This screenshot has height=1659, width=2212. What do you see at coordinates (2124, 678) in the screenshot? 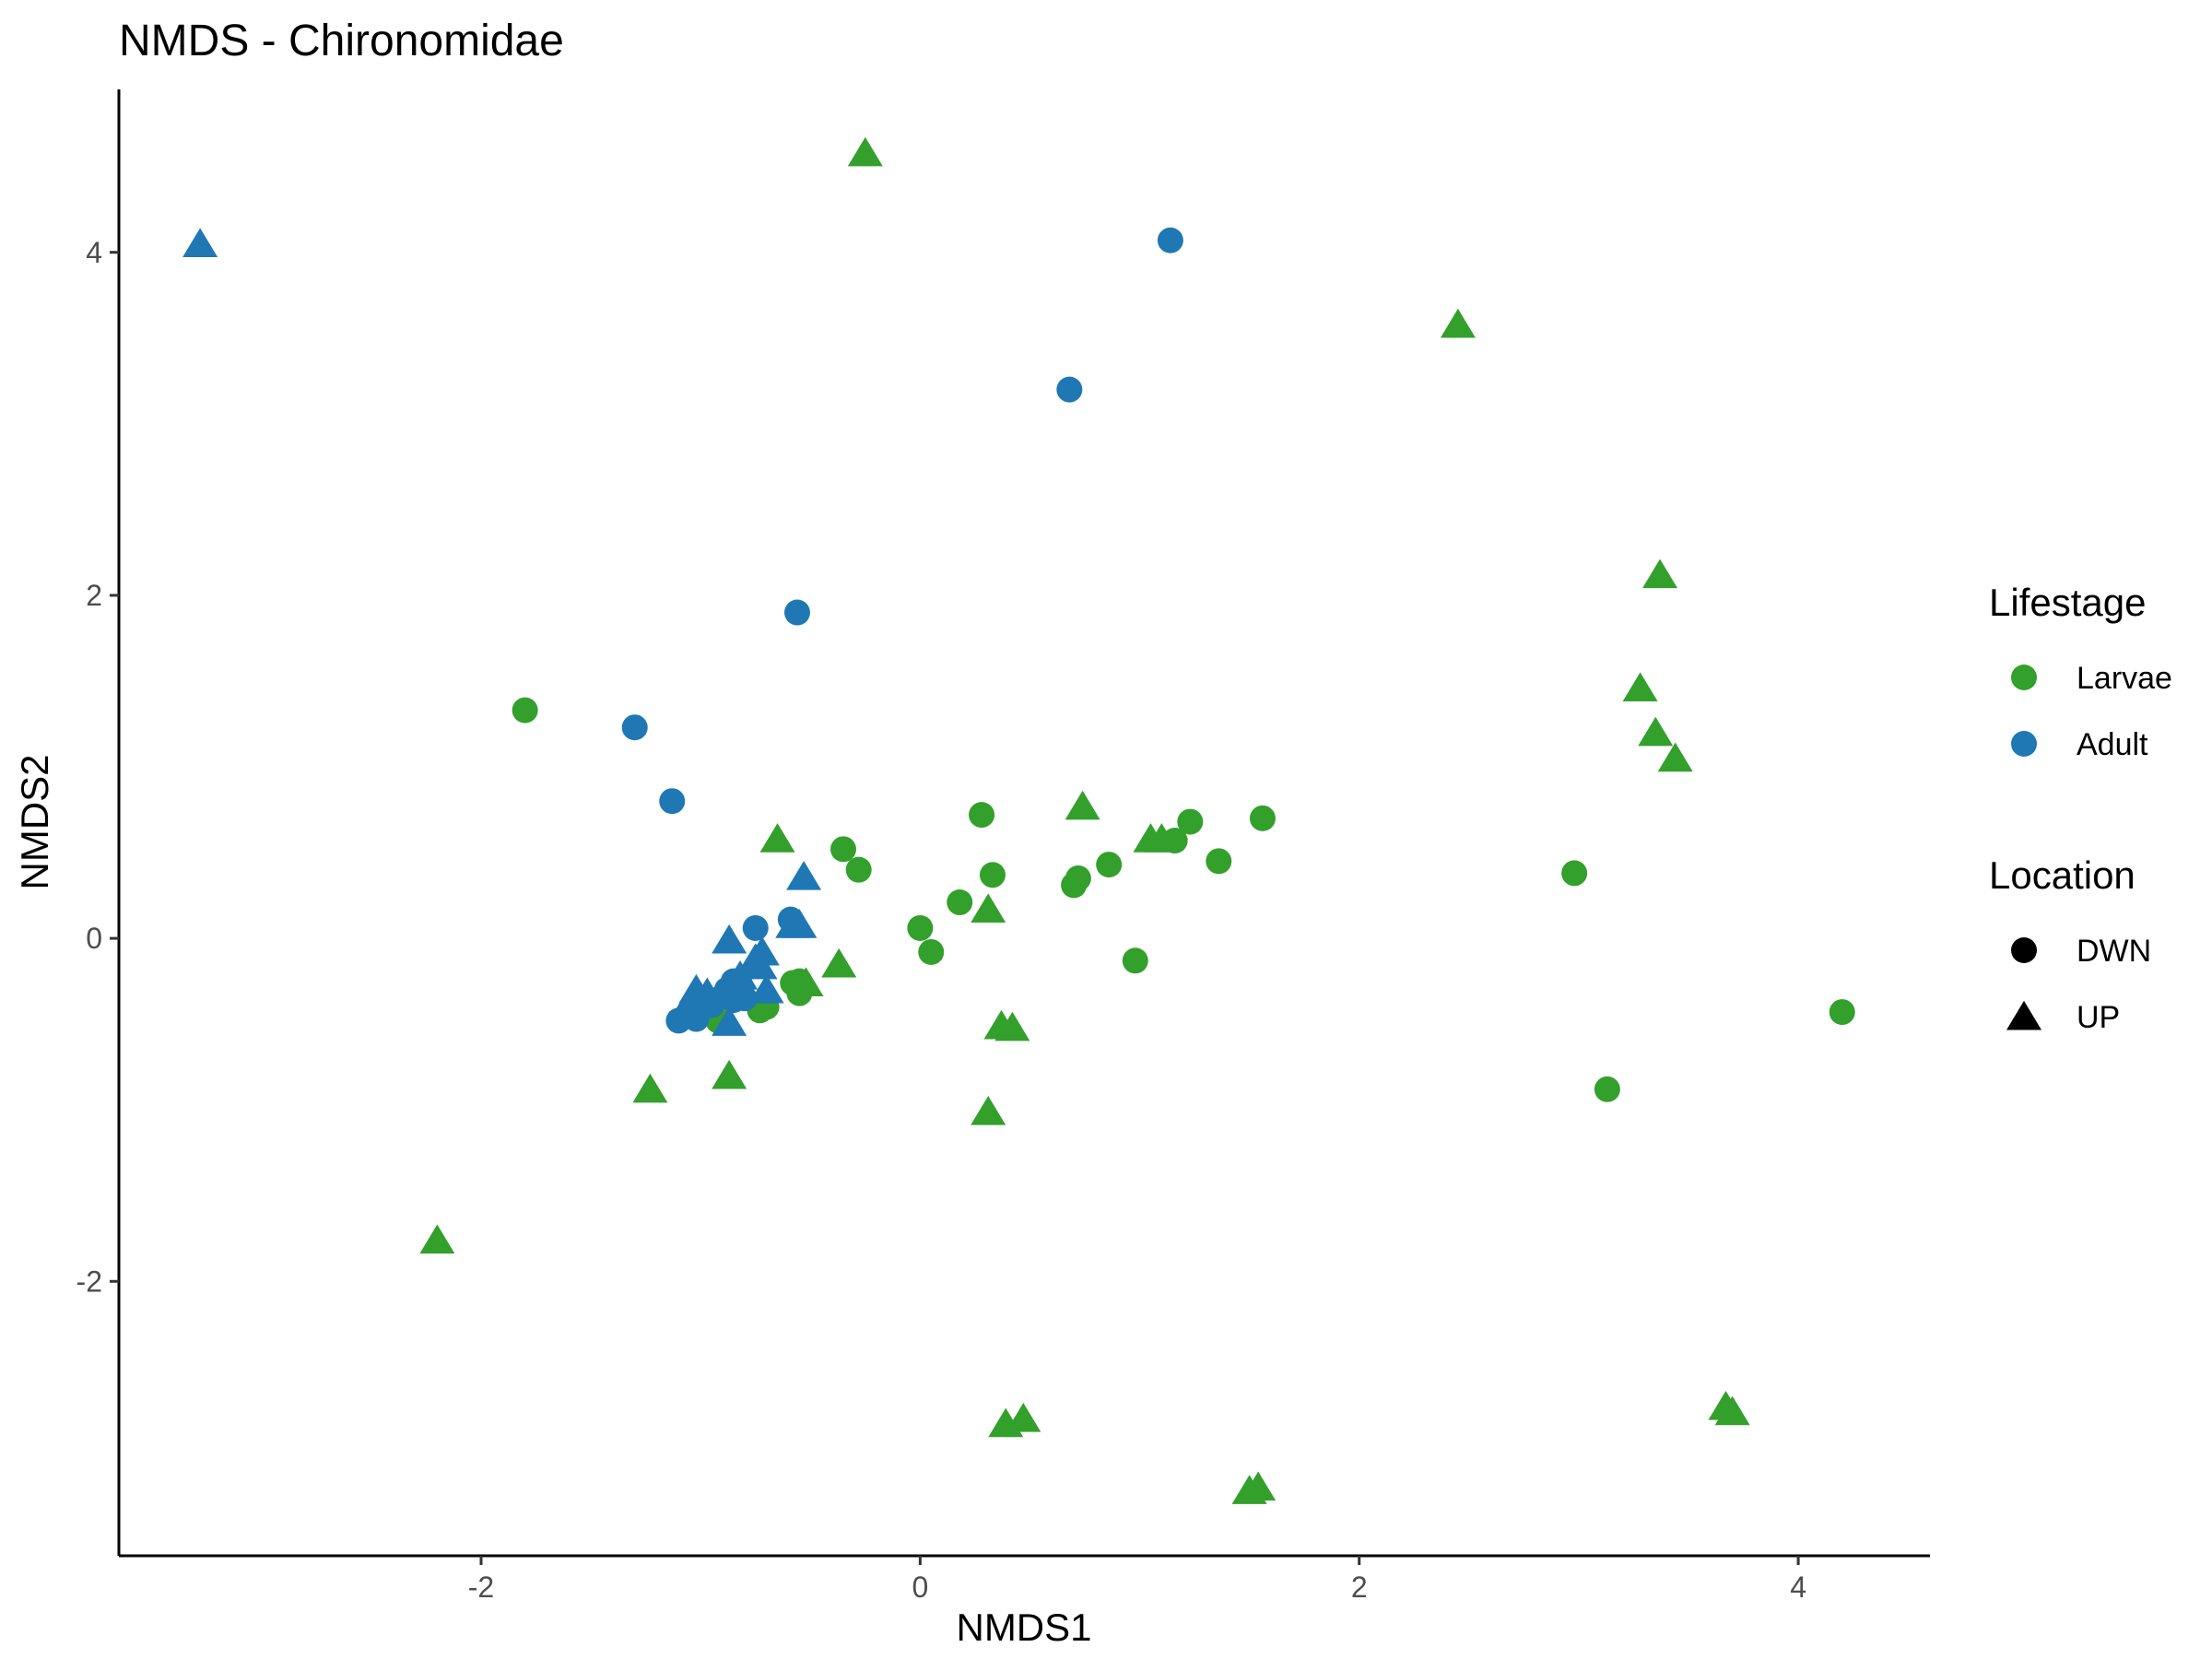
I see `legend-label-larvae: Larvae` at bounding box center [2124, 678].